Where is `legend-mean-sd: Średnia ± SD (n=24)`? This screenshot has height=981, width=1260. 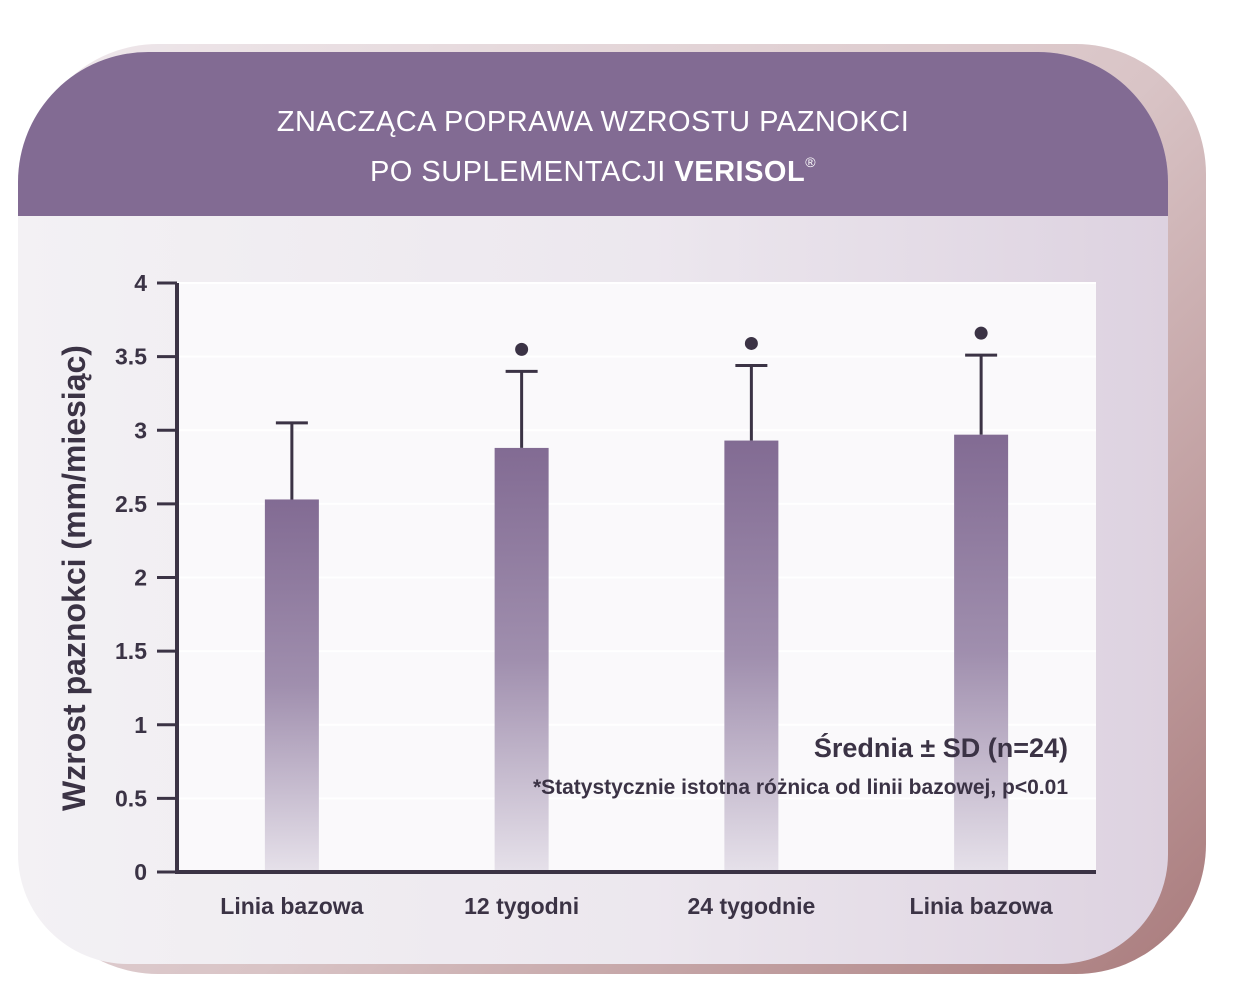 legend-mean-sd: Średnia ± SD (n=24) is located at coordinates (940, 748).